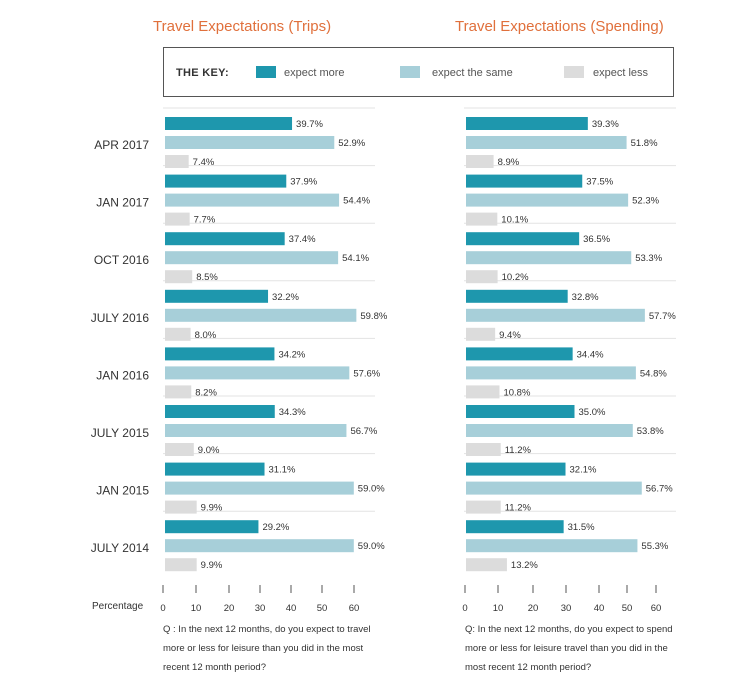 The height and width of the screenshot is (694, 750). Describe the element at coordinates (596, 239) in the screenshot. I see `data-label: 36.5%` at that location.